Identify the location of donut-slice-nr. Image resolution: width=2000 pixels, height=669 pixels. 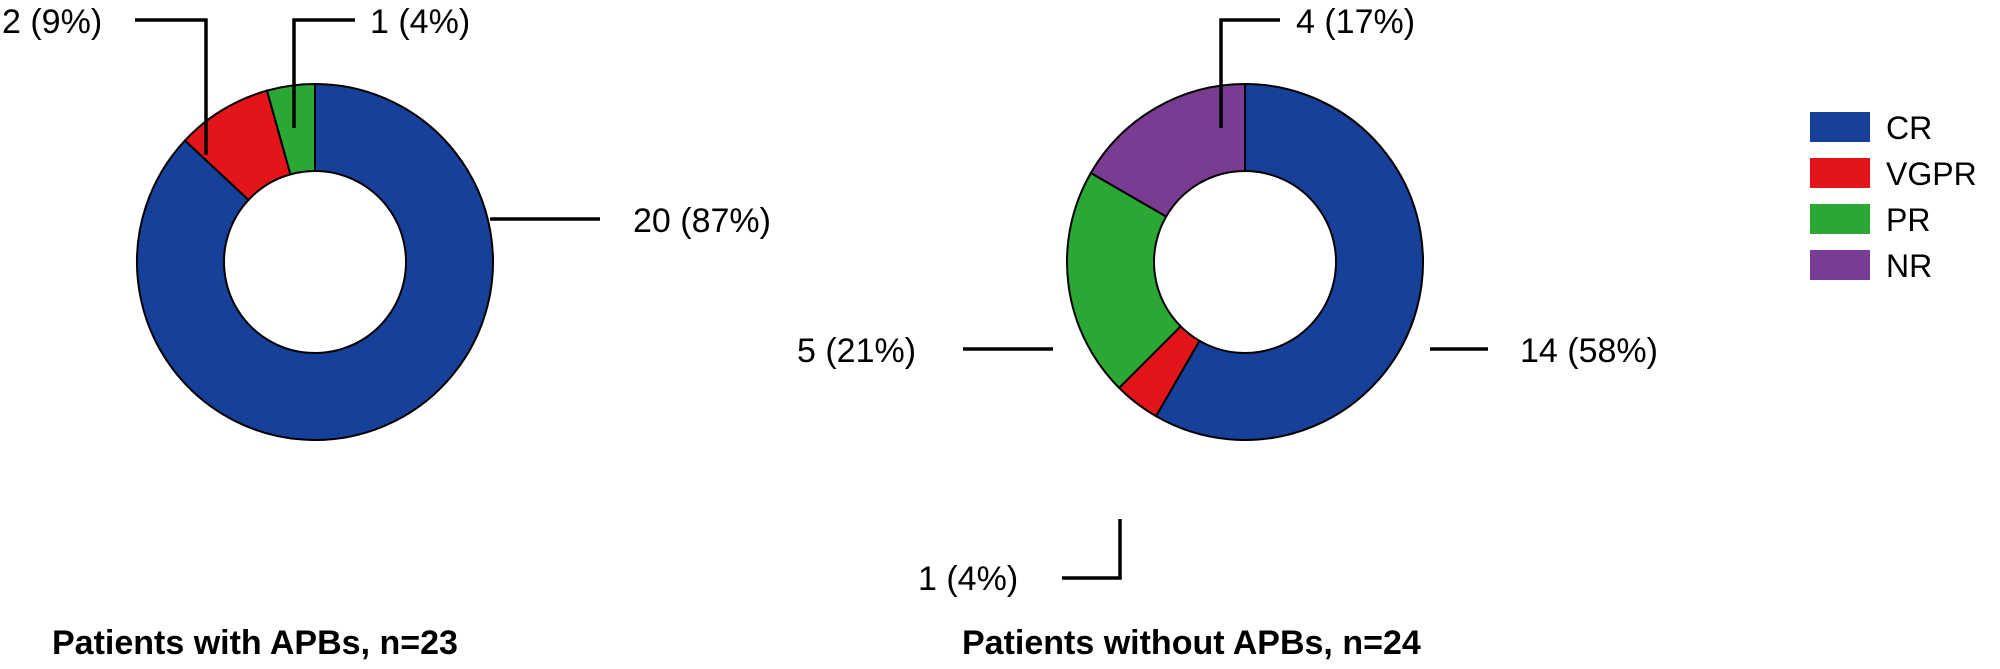
(1167, 150).